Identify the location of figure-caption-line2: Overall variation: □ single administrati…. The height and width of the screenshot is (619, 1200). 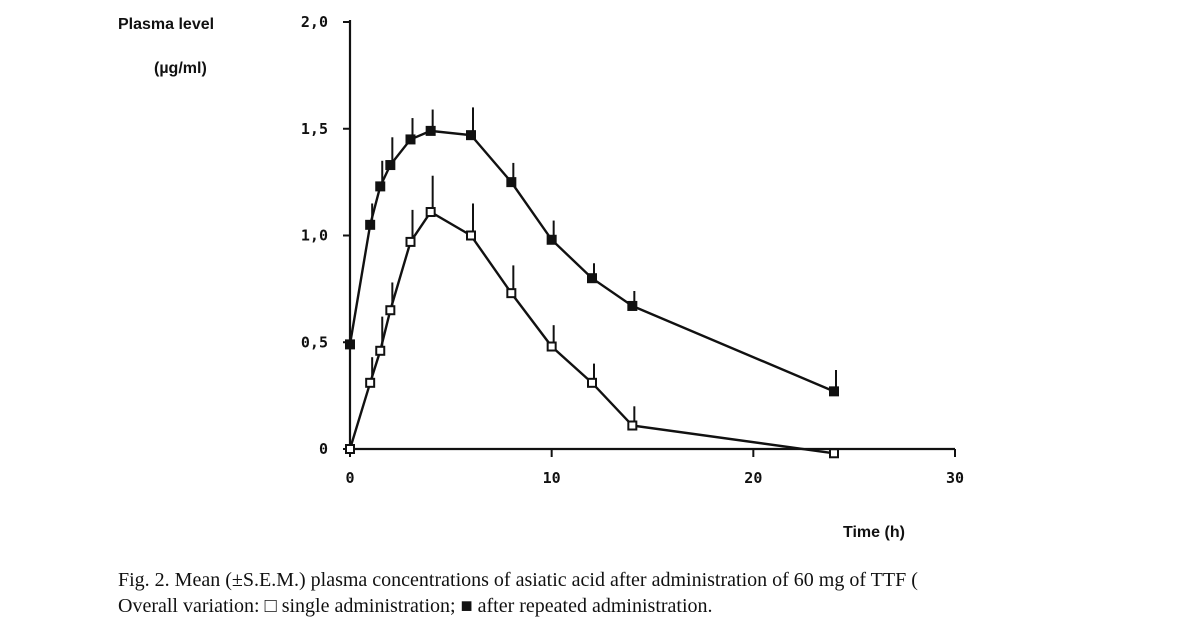
(415, 606).